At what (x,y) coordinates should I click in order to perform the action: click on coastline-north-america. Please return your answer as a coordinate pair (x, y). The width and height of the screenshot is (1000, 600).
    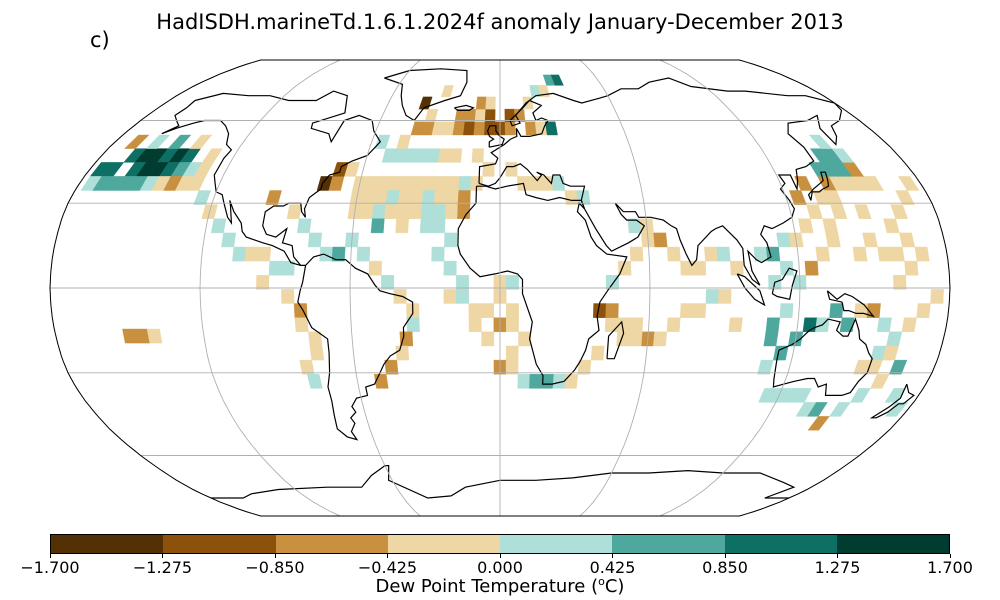
    Looking at the image, I should click on (271, 178).